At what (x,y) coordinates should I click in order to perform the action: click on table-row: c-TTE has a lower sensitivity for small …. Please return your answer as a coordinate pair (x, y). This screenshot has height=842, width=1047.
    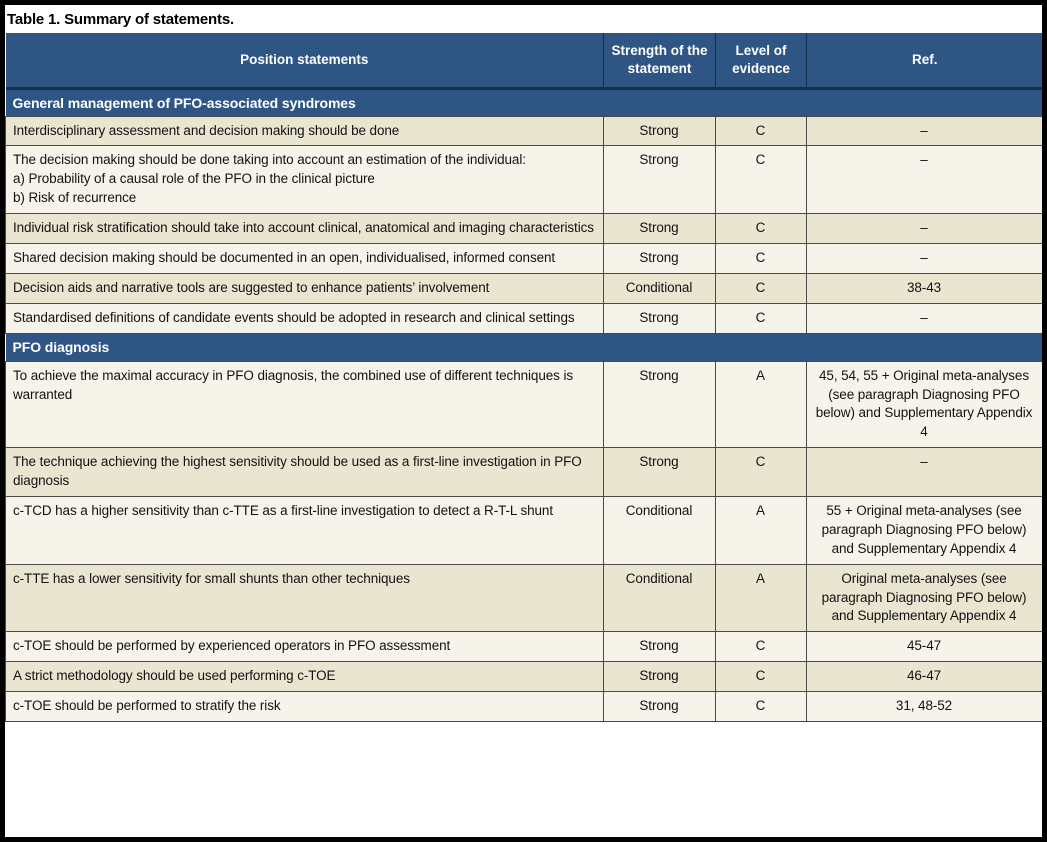
    Looking at the image, I should click on (523, 598).